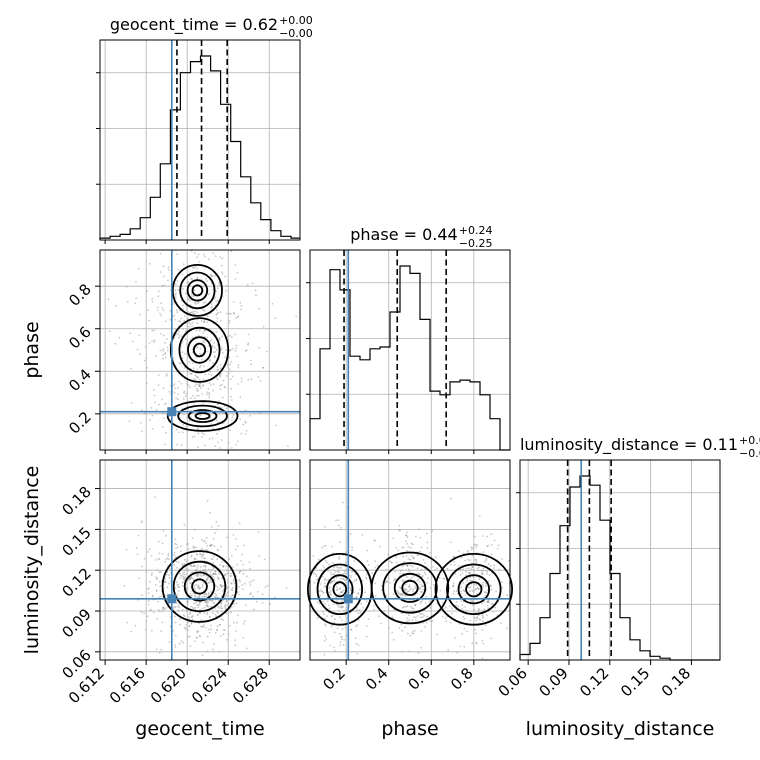  What do you see at coordinates (168, 685) in the screenshot?
I see `xtick-label-geocent_time-2: 0.620` at bounding box center [168, 685].